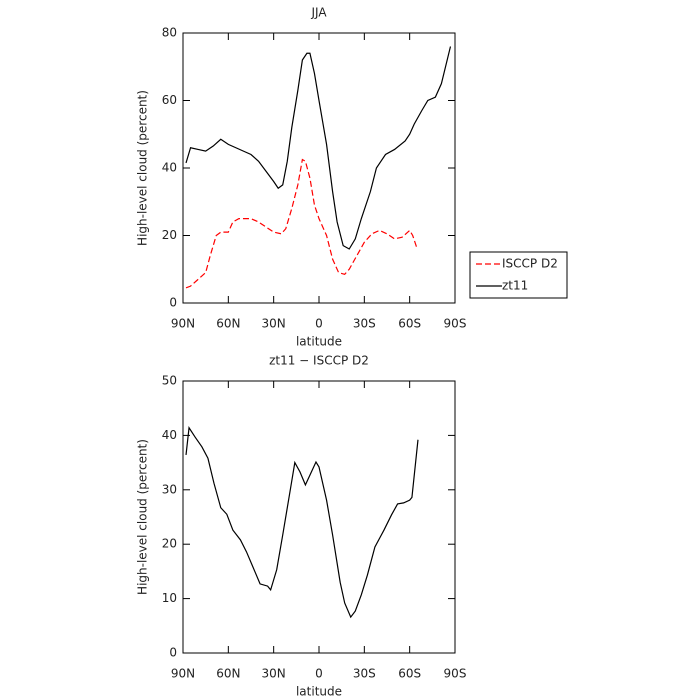 The image size is (700, 700). I want to click on legend-label: ISCCP D2, so click(530, 264).